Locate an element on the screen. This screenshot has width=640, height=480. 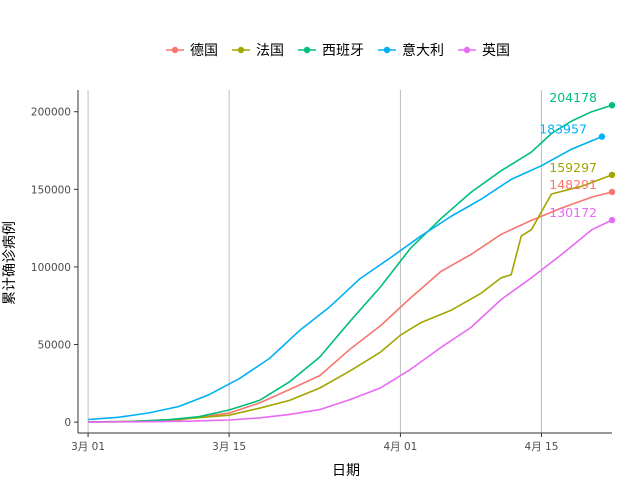
legend-item: 西班牙 is located at coordinates (331, 51).